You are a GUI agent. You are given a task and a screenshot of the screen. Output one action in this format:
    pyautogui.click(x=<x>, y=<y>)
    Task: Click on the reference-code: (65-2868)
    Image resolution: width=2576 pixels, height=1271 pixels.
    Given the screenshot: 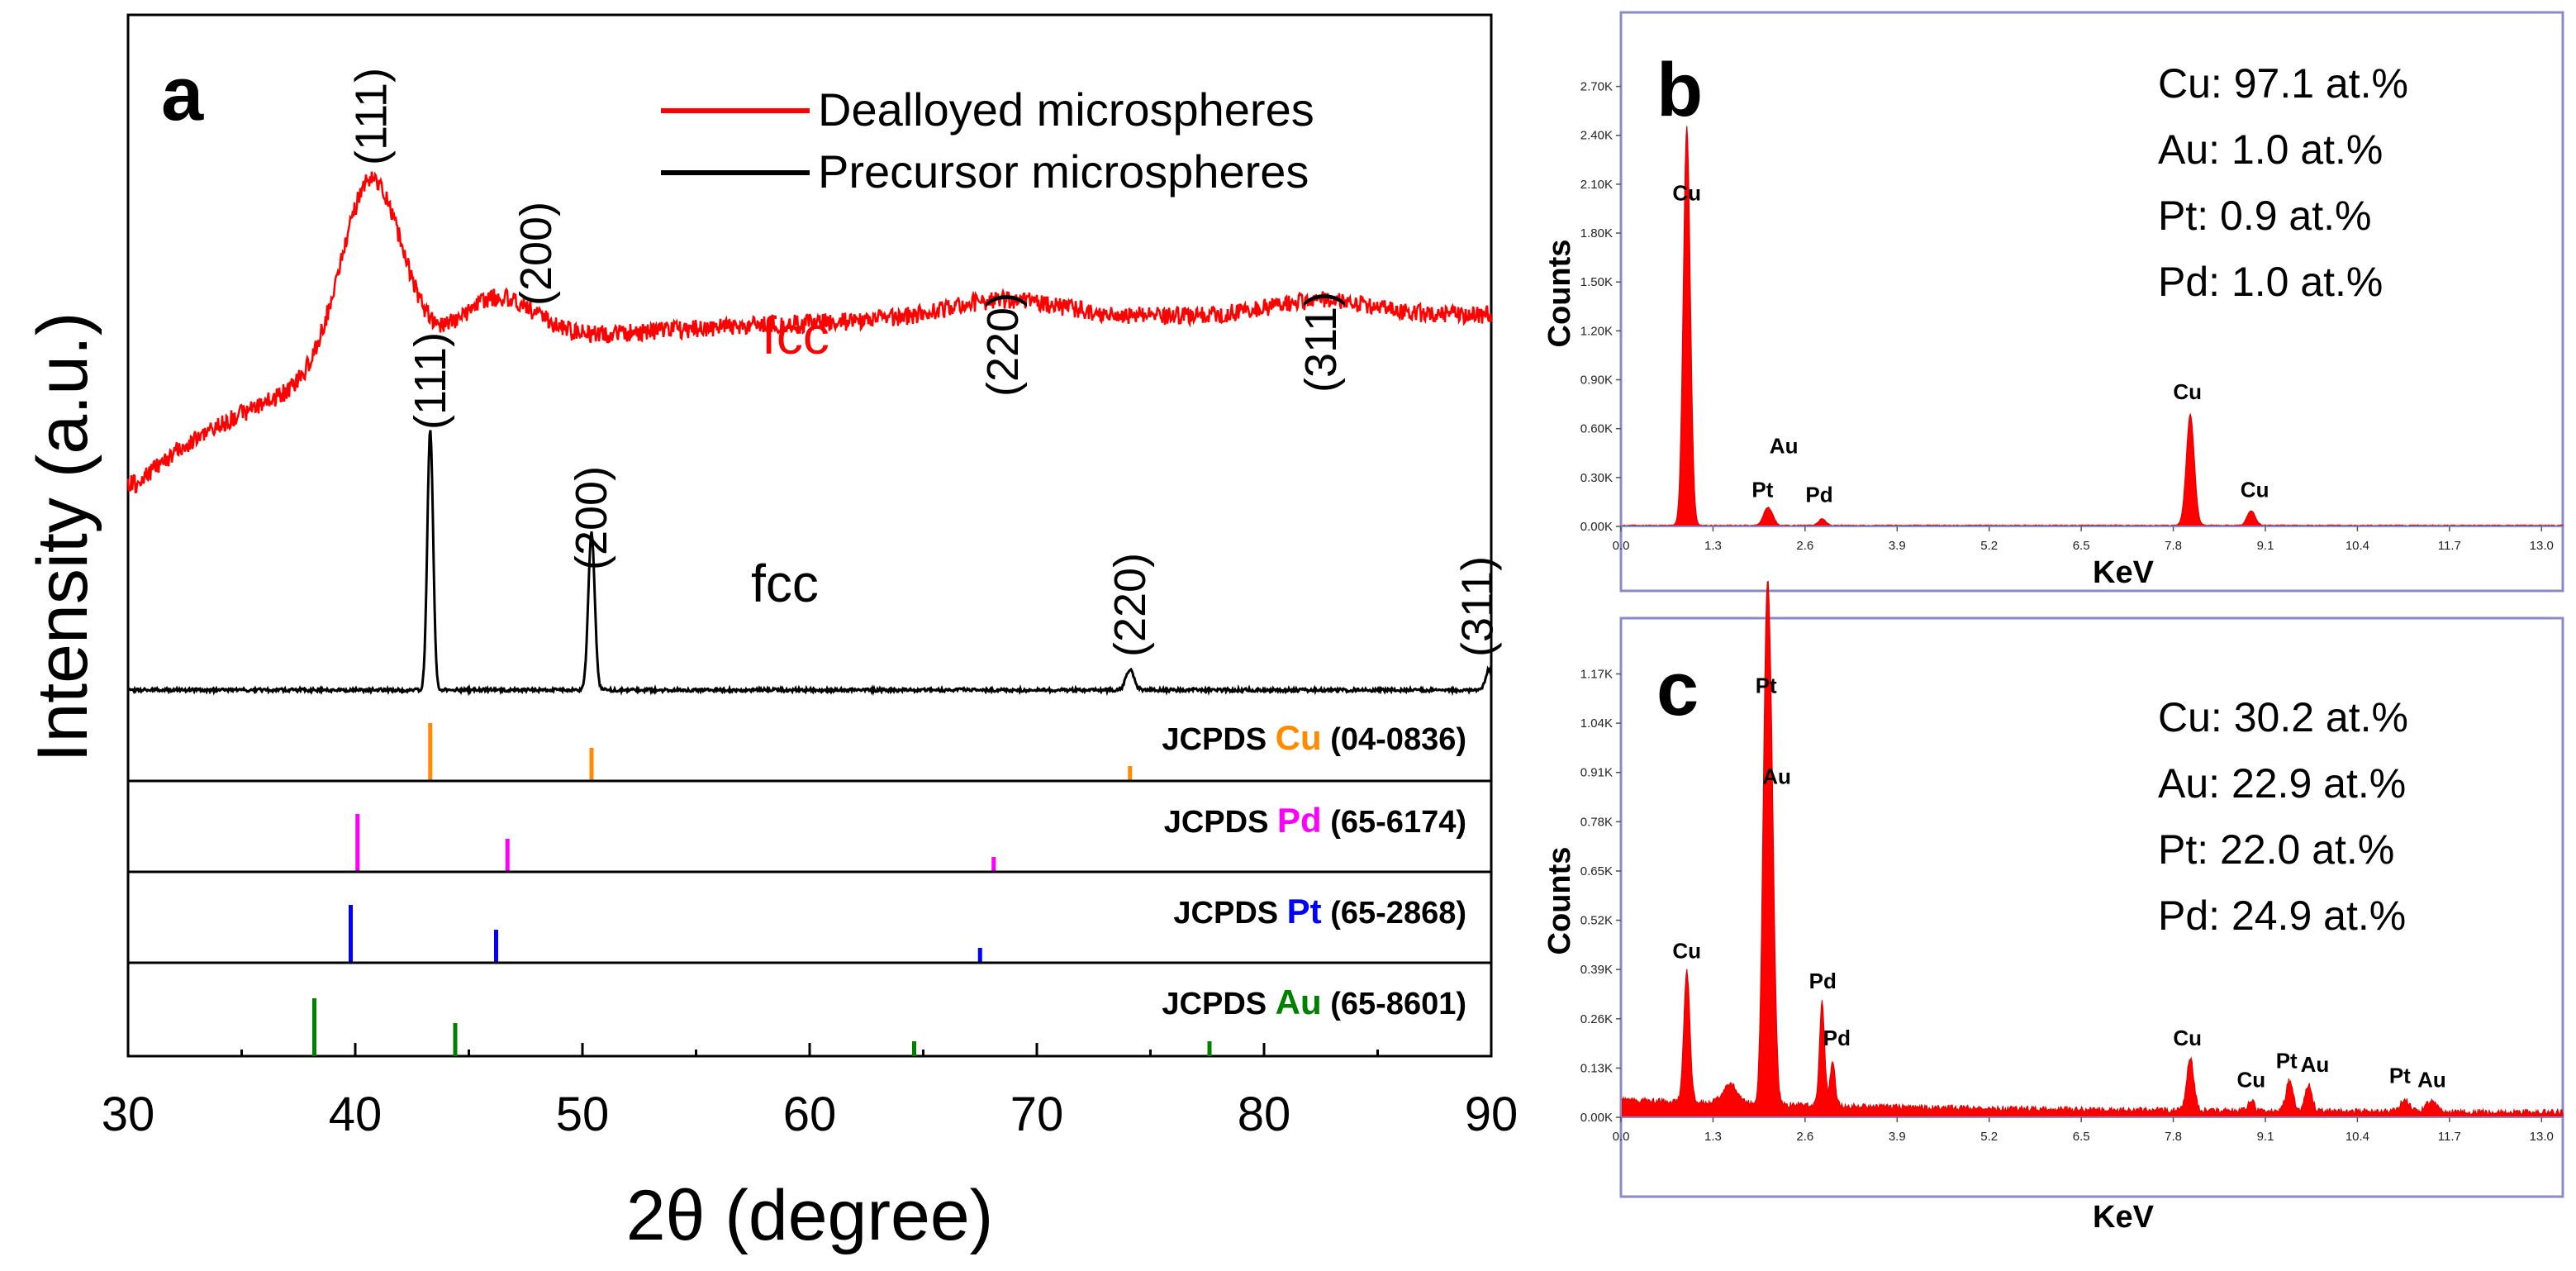 What is the action you would take?
    pyautogui.click(x=1394, y=913)
    